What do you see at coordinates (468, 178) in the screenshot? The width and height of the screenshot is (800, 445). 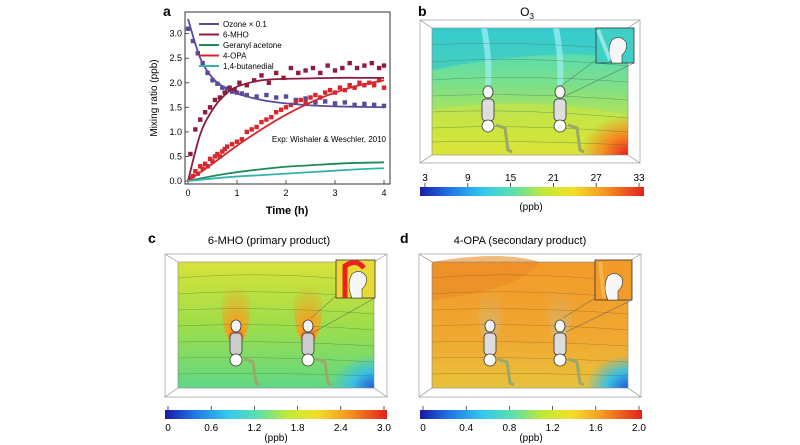 I see `colorbar-tick-label: 9` at bounding box center [468, 178].